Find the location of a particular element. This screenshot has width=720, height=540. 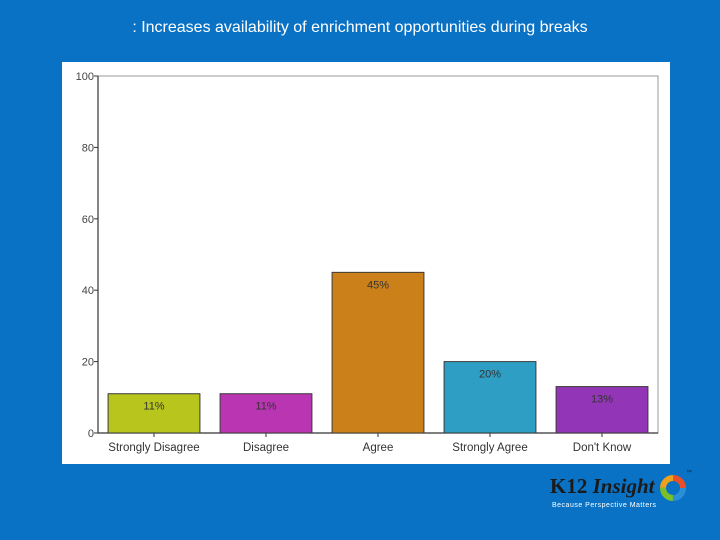

x-tick-label: Strongly Agree is located at coordinates (489, 448).